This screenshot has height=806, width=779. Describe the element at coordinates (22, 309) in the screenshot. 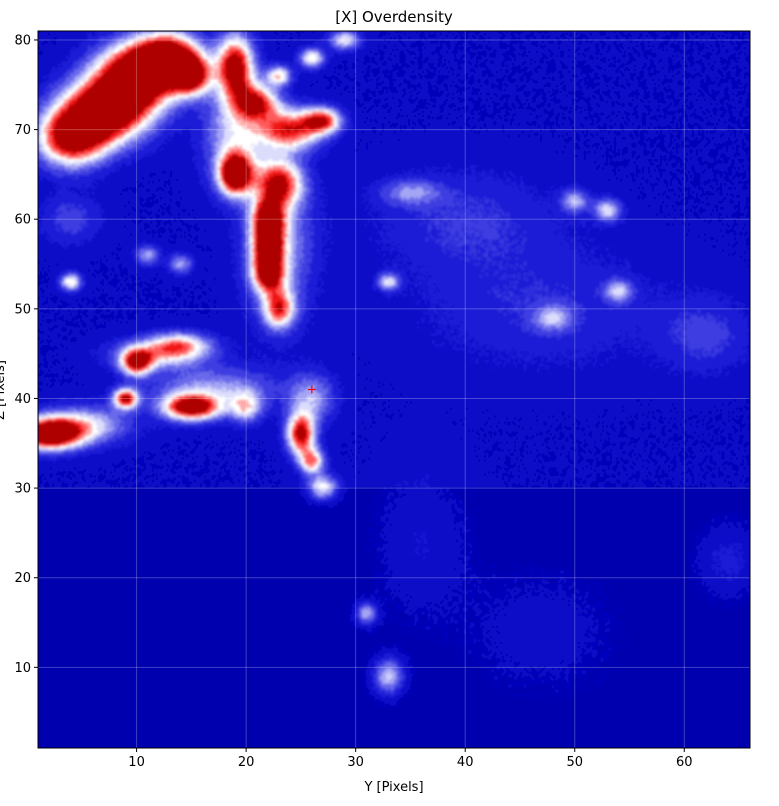

I see `y-tick-label: 50` at that location.